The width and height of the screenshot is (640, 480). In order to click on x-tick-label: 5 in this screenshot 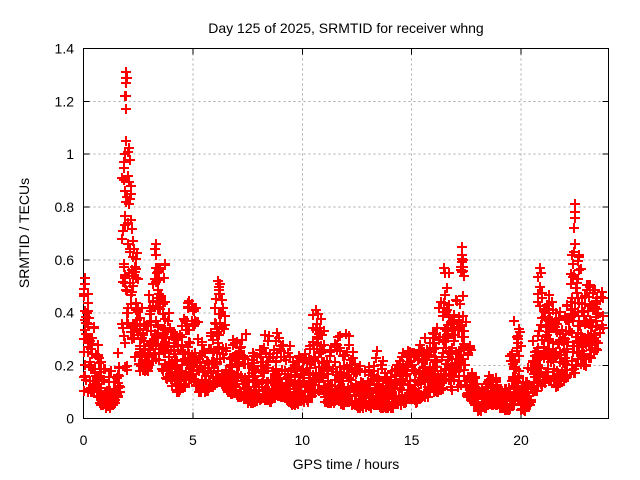, I will do `click(193, 440)`.